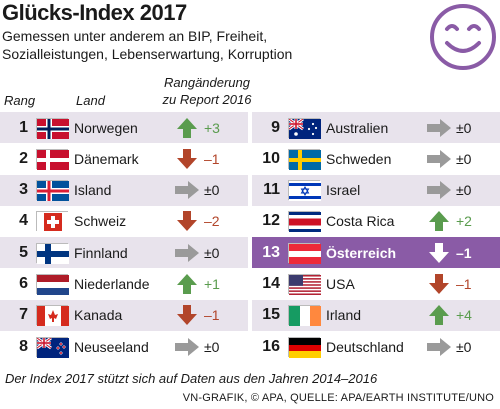 This screenshot has width=500, height=409. What do you see at coordinates (23, 221) in the screenshot?
I see `rank-number: 4` at bounding box center [23, 221].